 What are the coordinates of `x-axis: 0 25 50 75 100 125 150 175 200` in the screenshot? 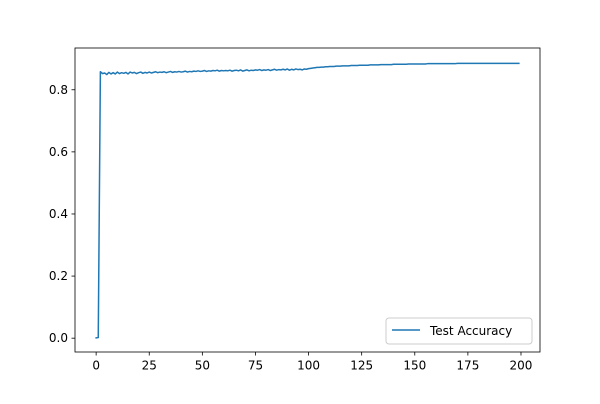 It's located at (312, 362).